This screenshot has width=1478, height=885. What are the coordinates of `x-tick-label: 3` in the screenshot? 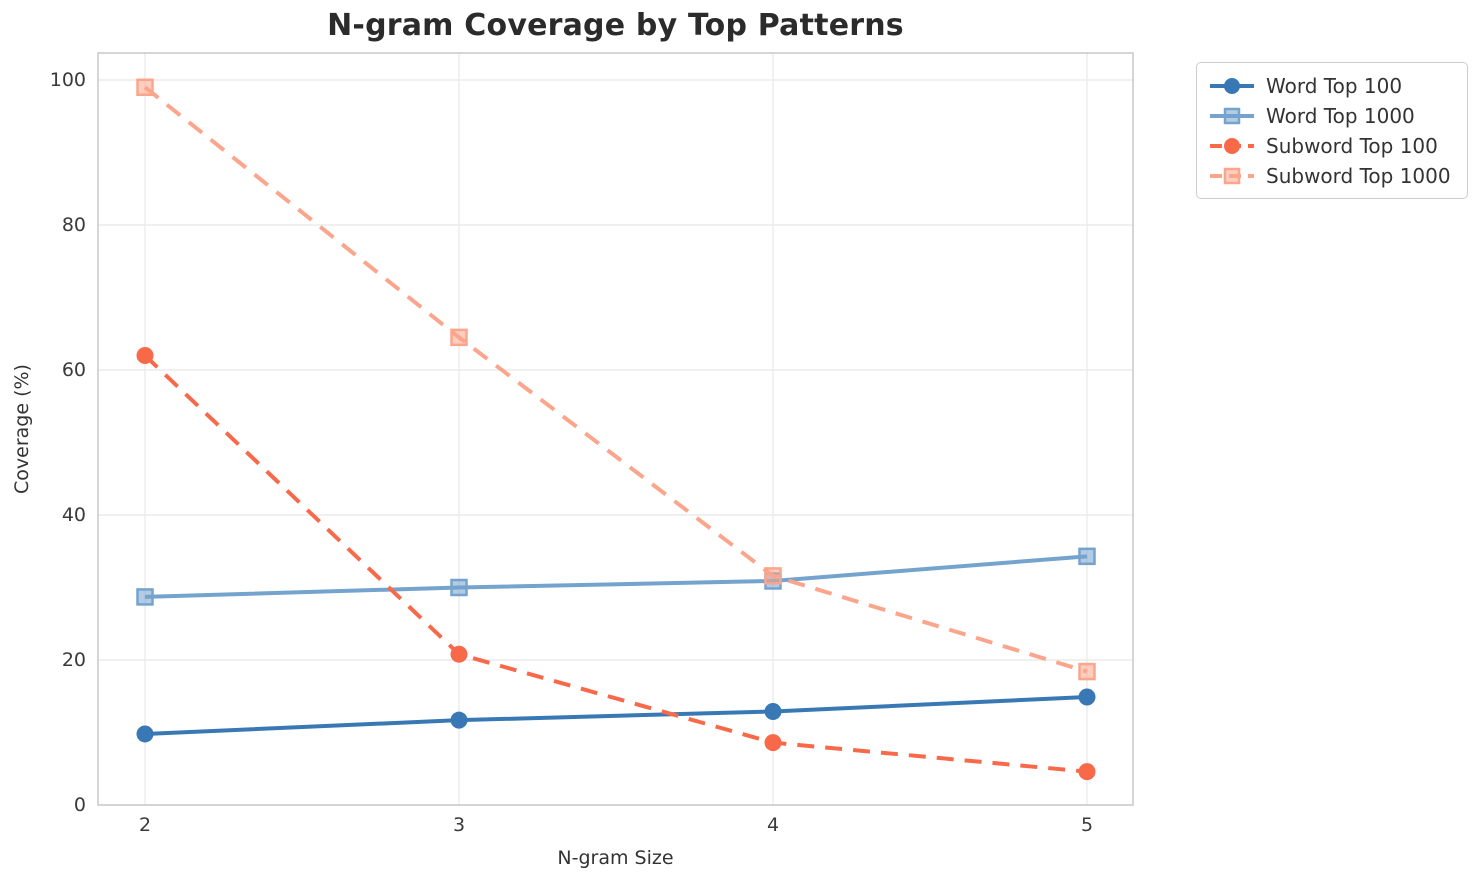 It's located at (459, 825).